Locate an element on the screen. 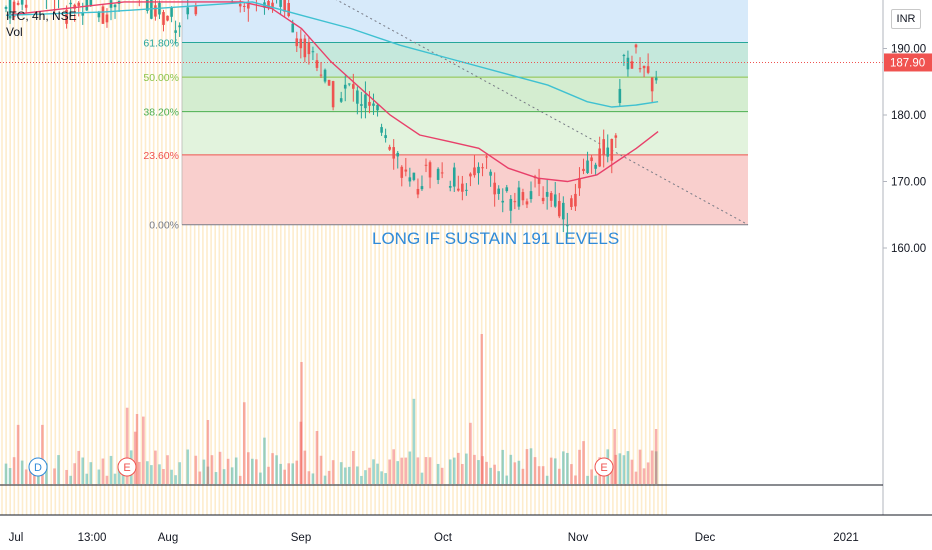 The image size is (932, 550). x-tick-label: Sep is located at coordinates (301, 538).